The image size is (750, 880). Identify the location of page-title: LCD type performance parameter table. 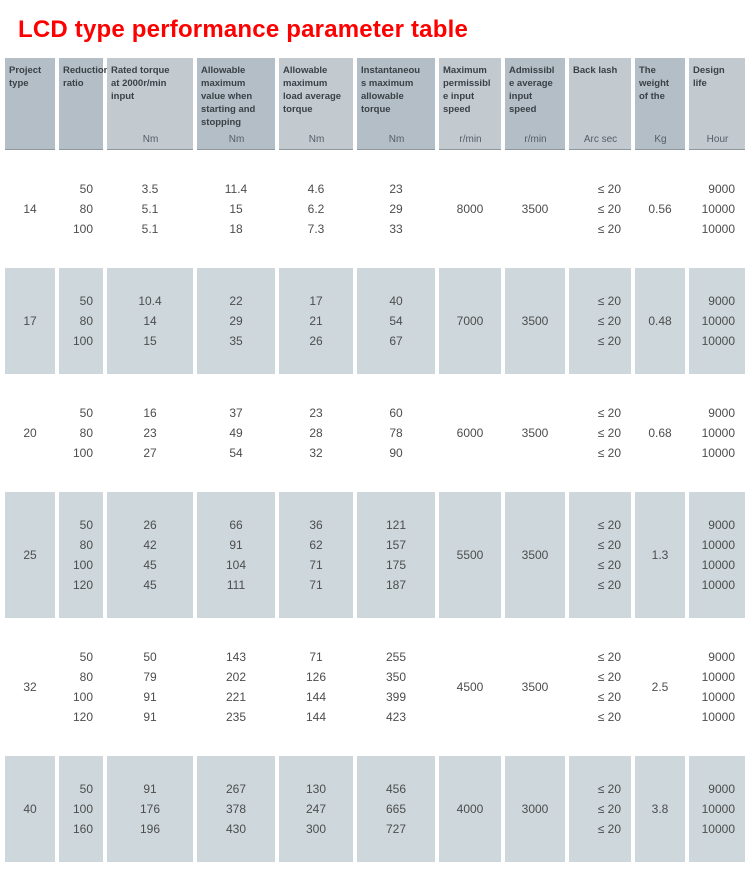
(243, 29).